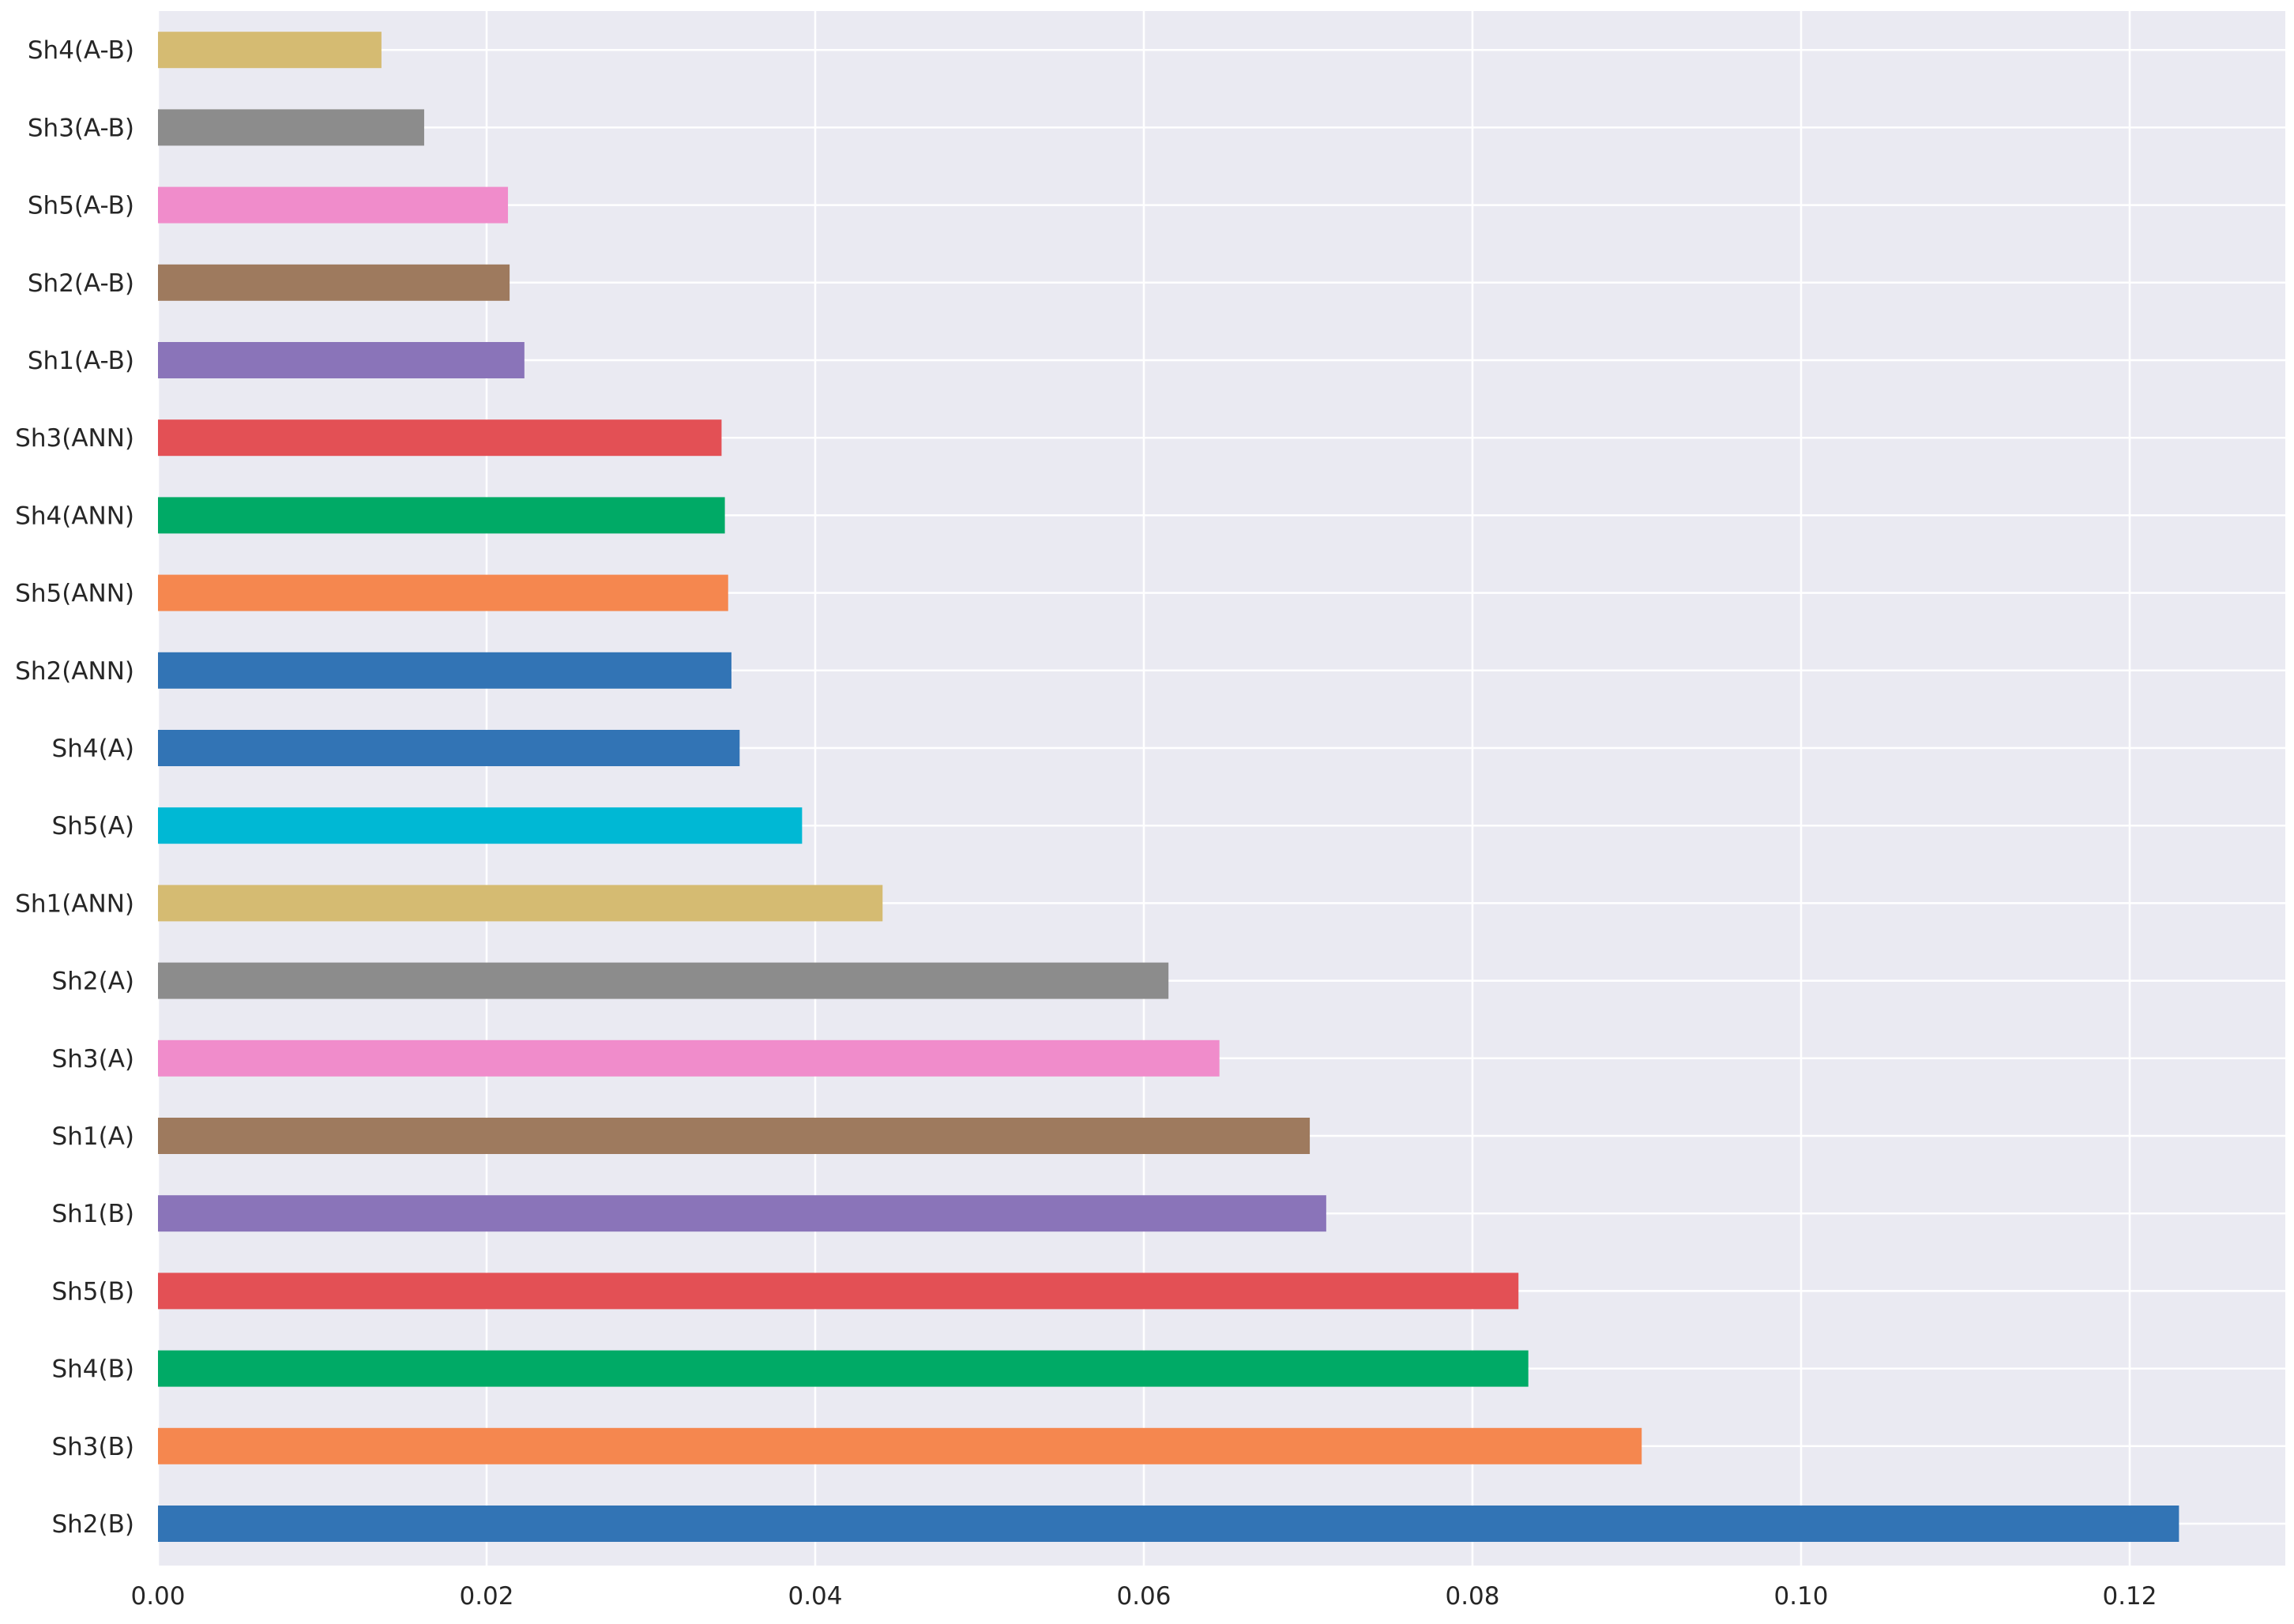 The image size is (2294, 1624). Describe the element at coordinates (838, 1291) in the screenshot. I see `bar-sh5b` at that location.